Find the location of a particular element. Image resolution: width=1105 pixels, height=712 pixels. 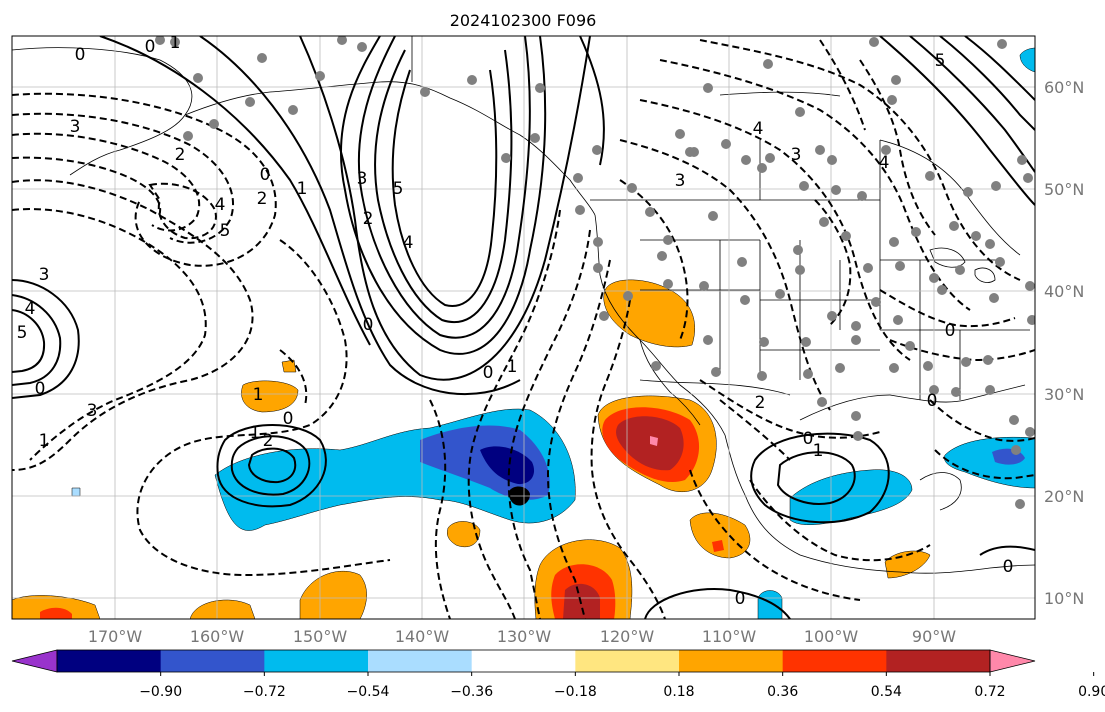

clab-27: 2 is located at coordinates (760, 403).